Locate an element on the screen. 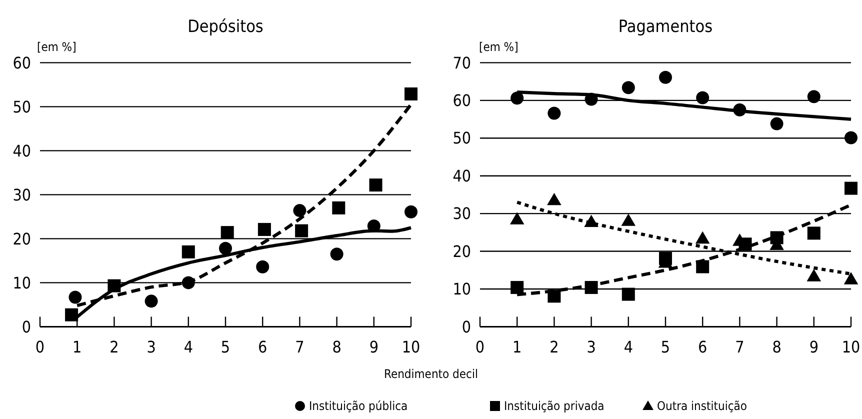 This screenshot has width=862, height=419. y-tick-label: 70 is located at coordinates (461, 62).